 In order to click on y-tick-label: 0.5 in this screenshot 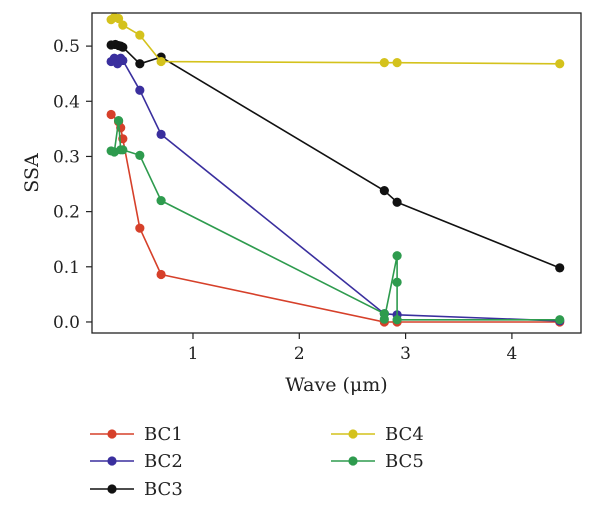, I will do `click(66, 47)`.